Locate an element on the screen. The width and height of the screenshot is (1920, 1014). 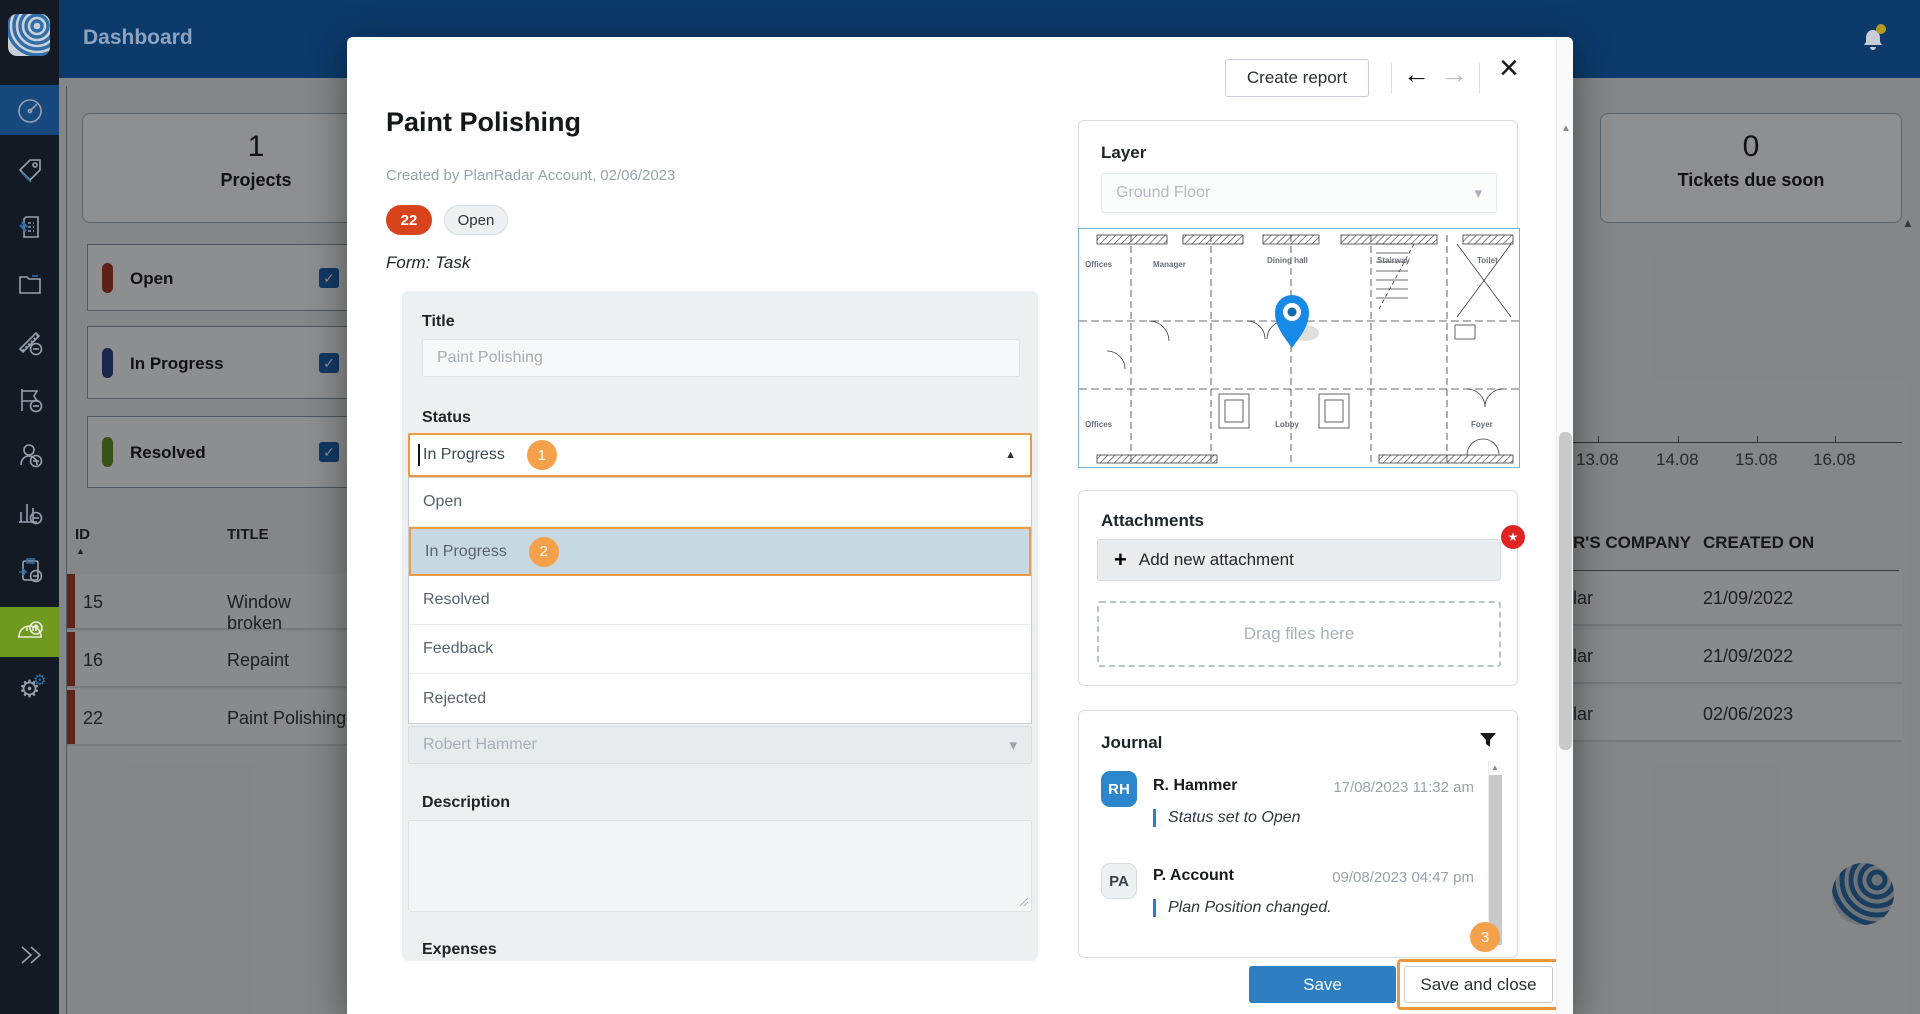
sidebar-item-flags is located at coordinates (29, 400).